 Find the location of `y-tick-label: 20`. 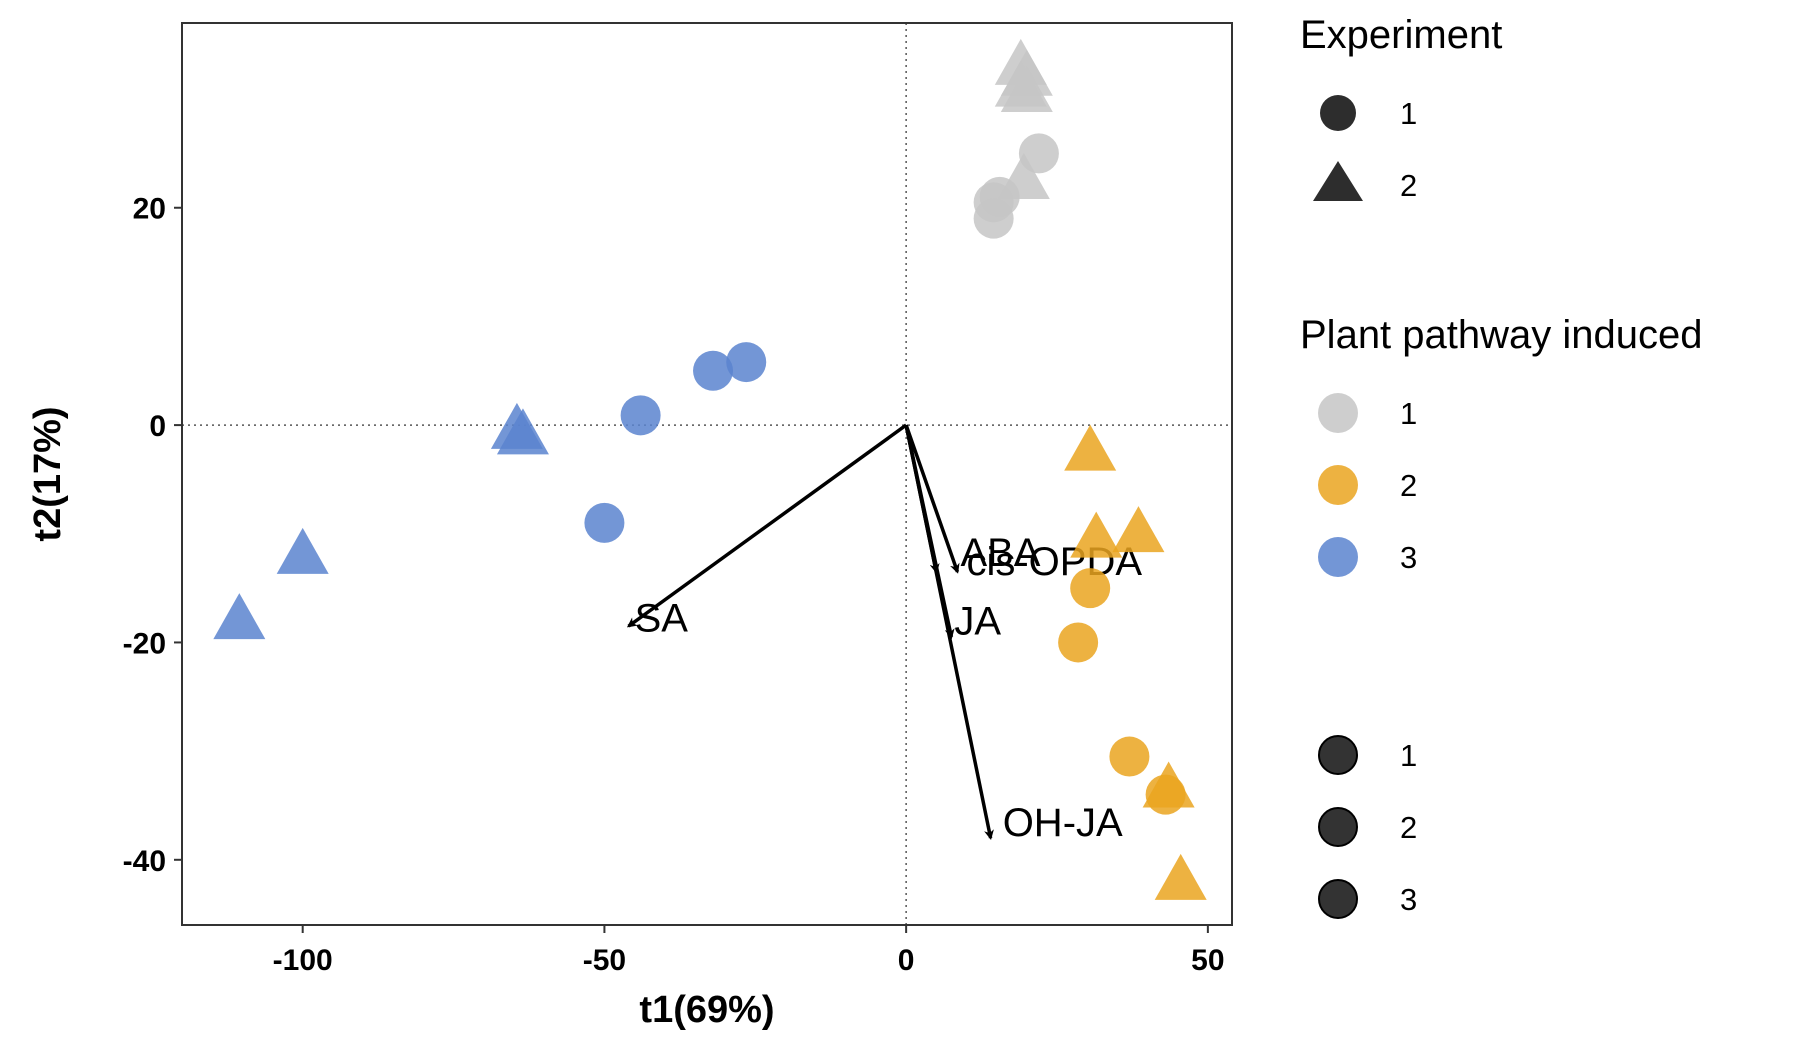

y-tick-label: 20 is located at coordinates (149, 209).